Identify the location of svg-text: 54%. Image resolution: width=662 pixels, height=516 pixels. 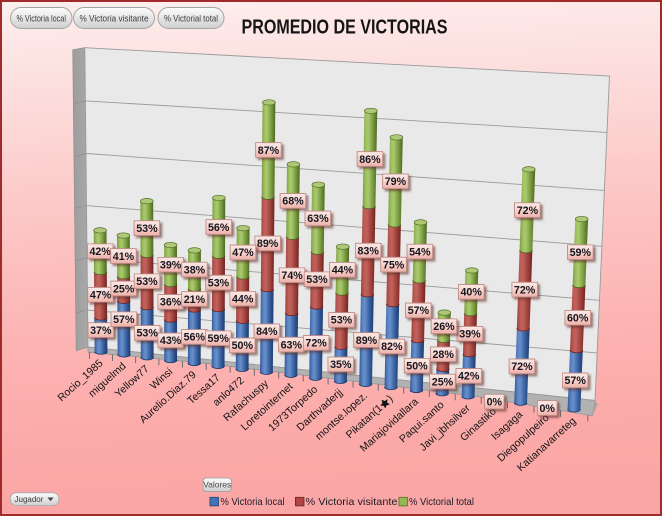
(420, 252).